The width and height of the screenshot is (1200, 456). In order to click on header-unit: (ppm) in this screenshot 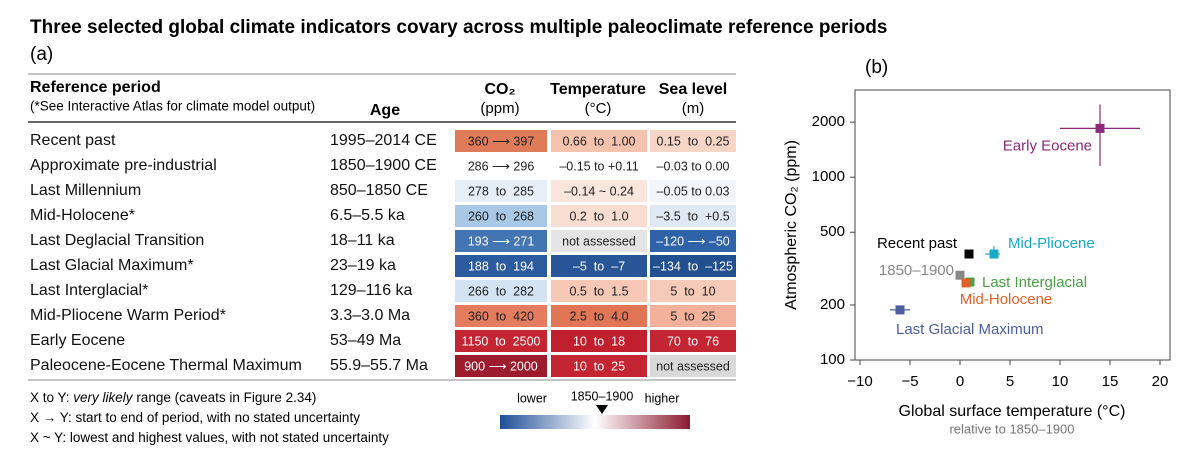, I will do `click(499, 108)`.